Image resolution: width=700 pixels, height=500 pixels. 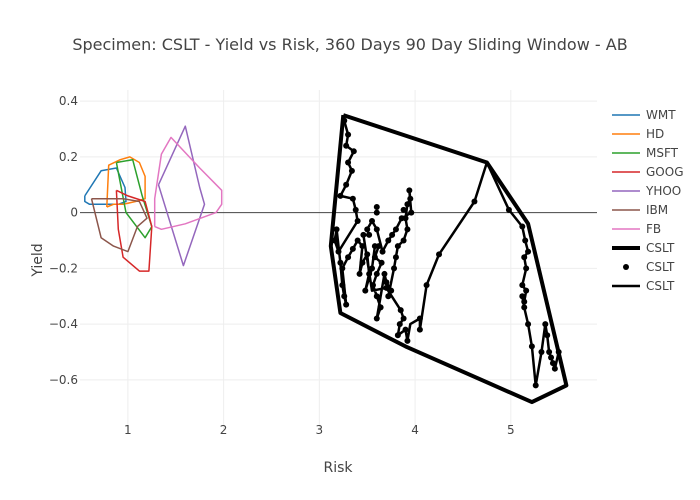 What do you see at coordinates (665, 172) in the screenshot?
I see `legend-label: GOOG` at bounding box center [665, 172].